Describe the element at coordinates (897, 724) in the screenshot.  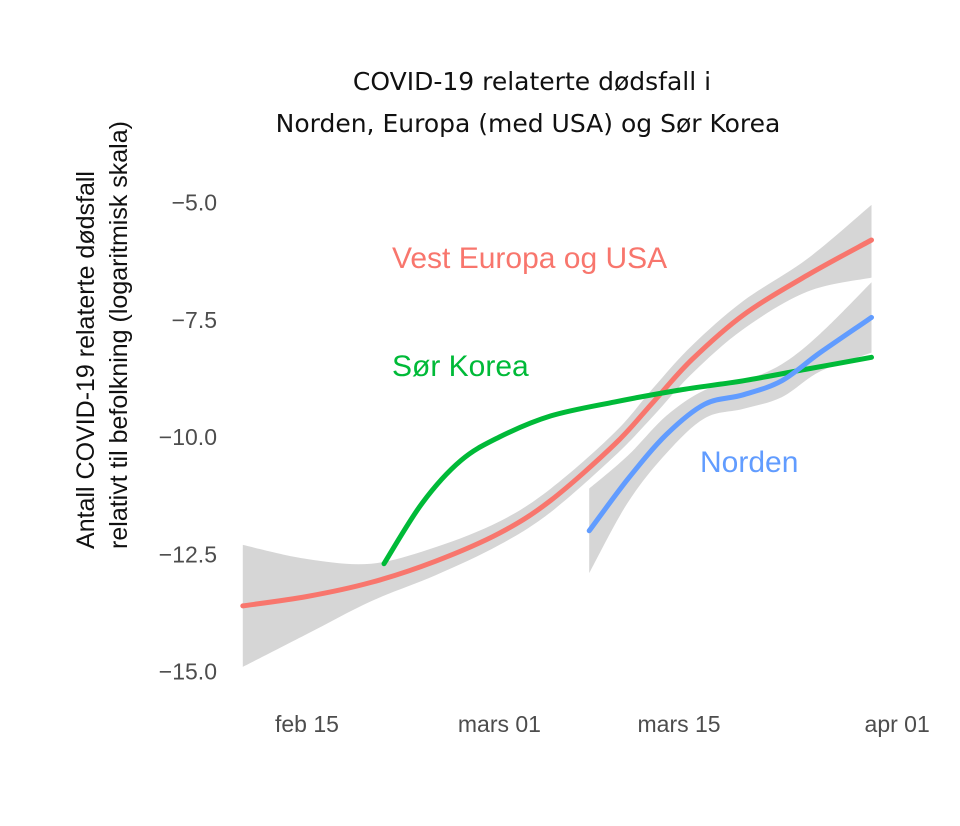
I see `x-tick-label: apr 01` at that location.